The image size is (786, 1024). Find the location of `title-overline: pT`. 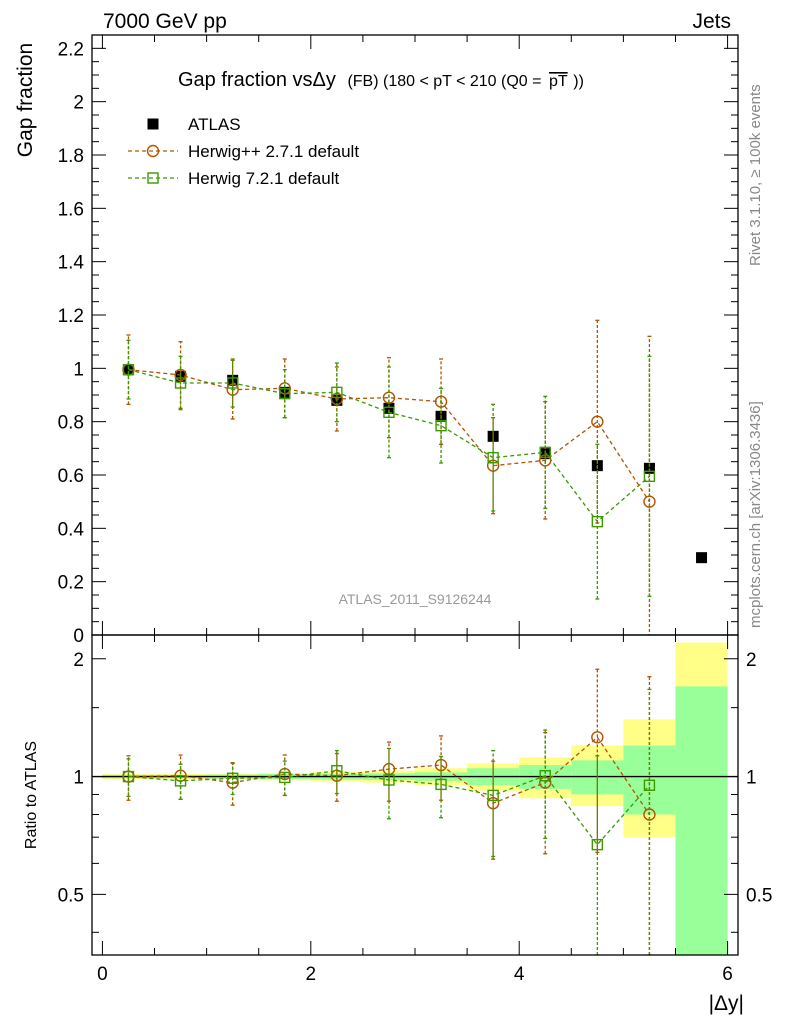

title-overline: pT is located at coordinates (558, 81).